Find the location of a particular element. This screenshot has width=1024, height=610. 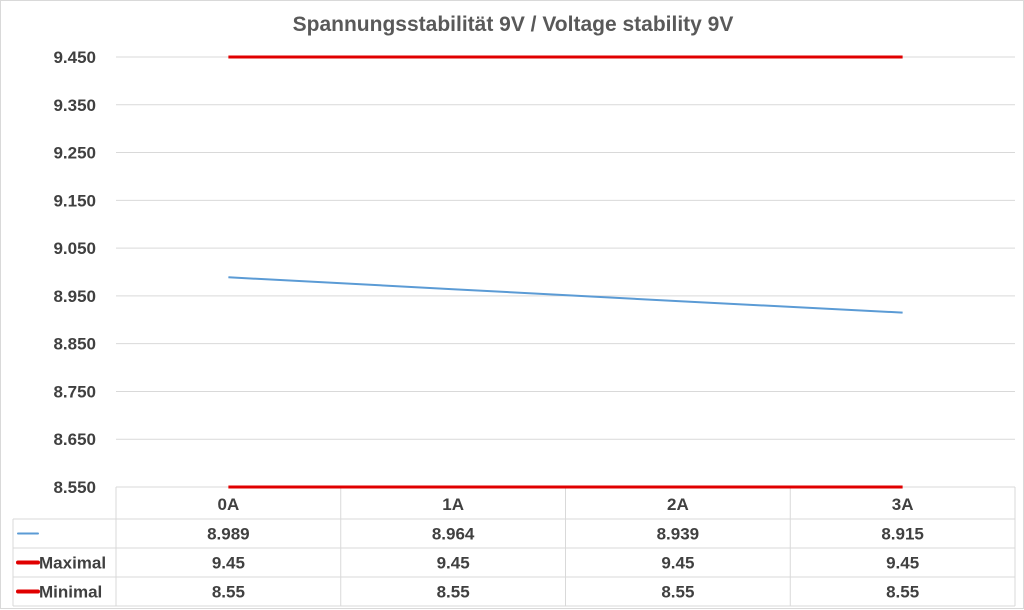

category-label: 2A is located at coordinates (678, 504).